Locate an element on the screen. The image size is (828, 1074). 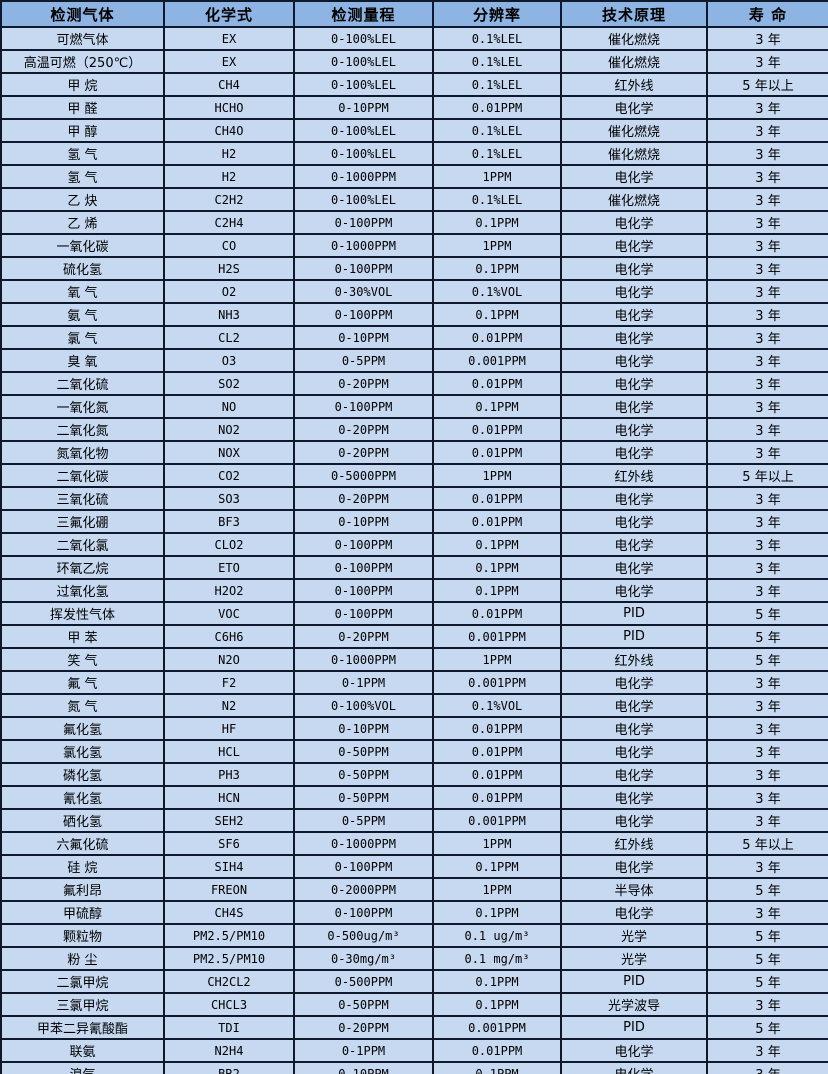
table-cell-formula: H2 is located at coordinates (229, 153).